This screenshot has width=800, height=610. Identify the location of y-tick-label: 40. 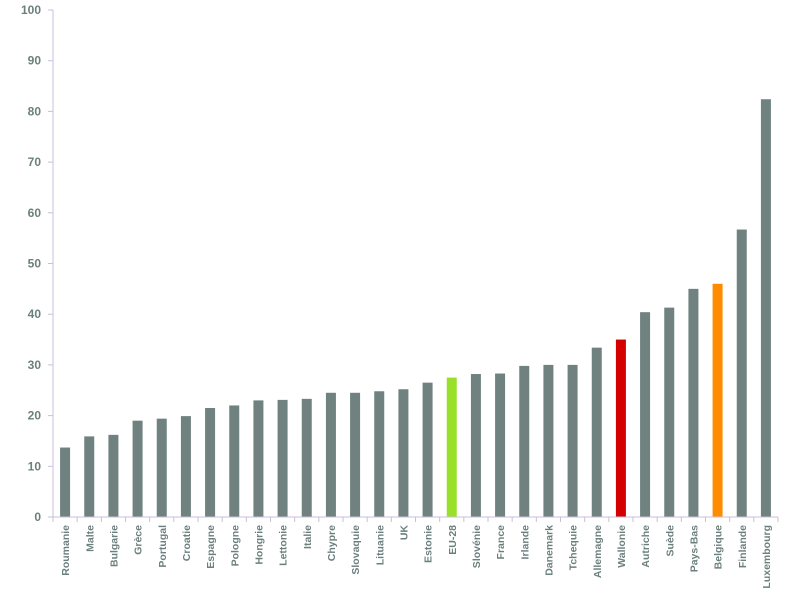
(35, 314).